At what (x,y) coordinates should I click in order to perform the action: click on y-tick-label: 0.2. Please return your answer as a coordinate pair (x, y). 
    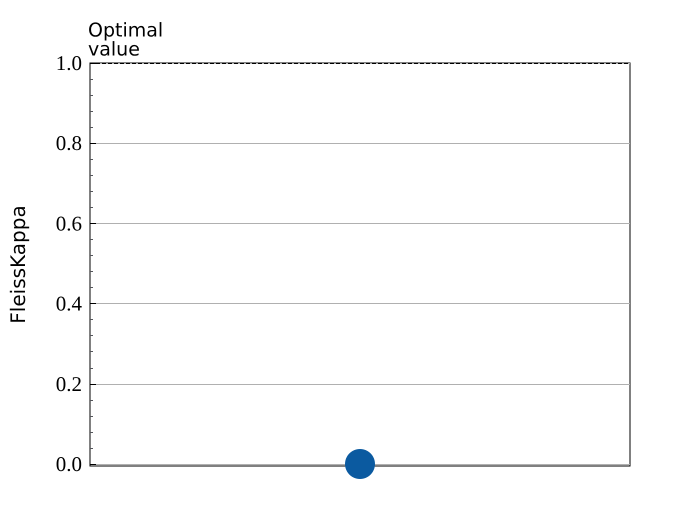
    Looking at the image, I should click on (69, 384).